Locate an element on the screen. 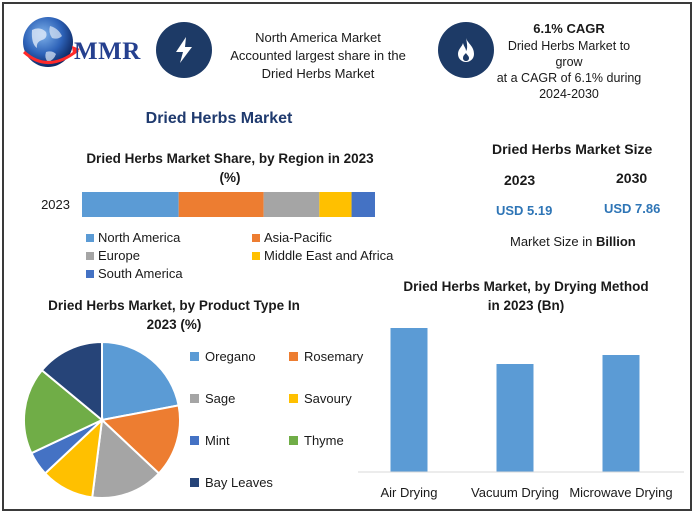 The height and width of the screenshot is (515, 696). pie-slice-thyme is located at coordinates (63, 411).